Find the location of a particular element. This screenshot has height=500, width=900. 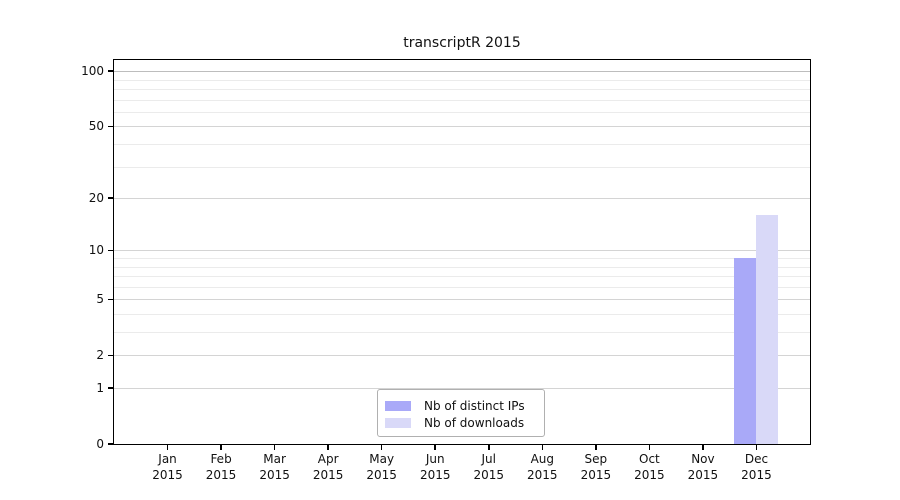

legend-swatch-downloads is located at coordinates (398, 422).